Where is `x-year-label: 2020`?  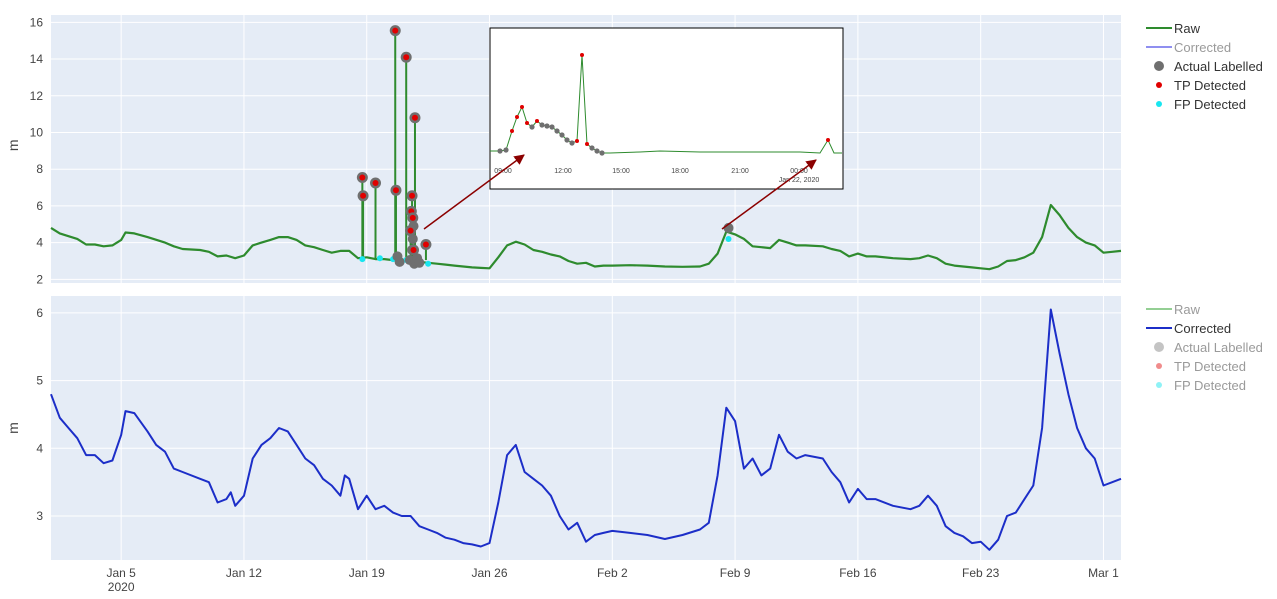
x-year-label: 2020 is located at coordinates (121, 587).